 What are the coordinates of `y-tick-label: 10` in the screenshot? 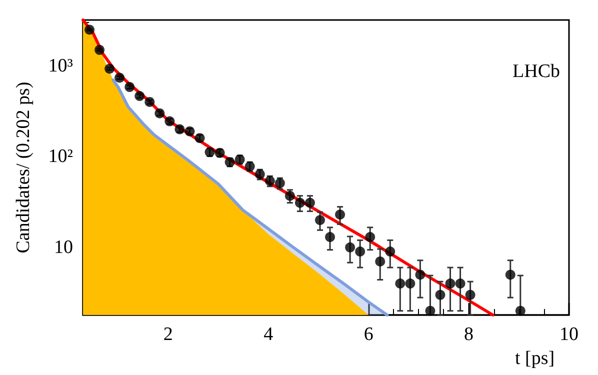 It's located at (63, 247).